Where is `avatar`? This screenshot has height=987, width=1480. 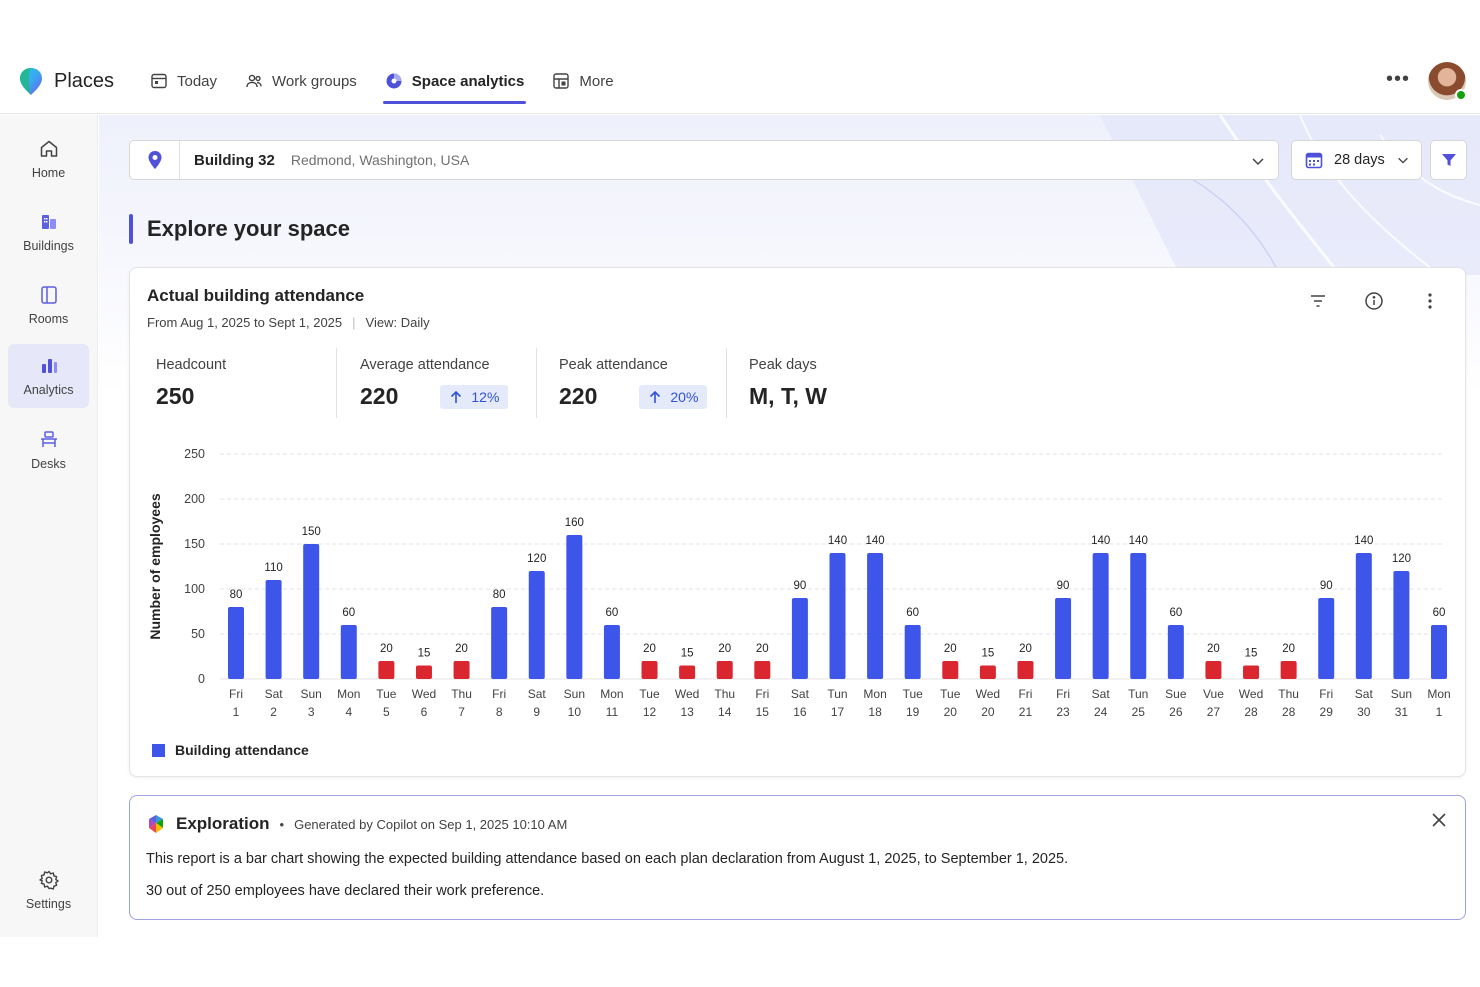
avatar is located at coordinates (1447, 81).